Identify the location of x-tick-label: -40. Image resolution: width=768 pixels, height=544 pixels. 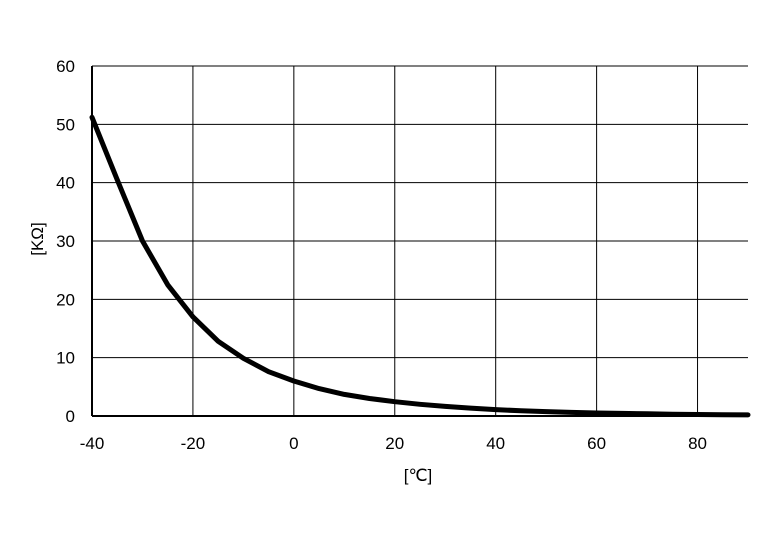
(92, 443).